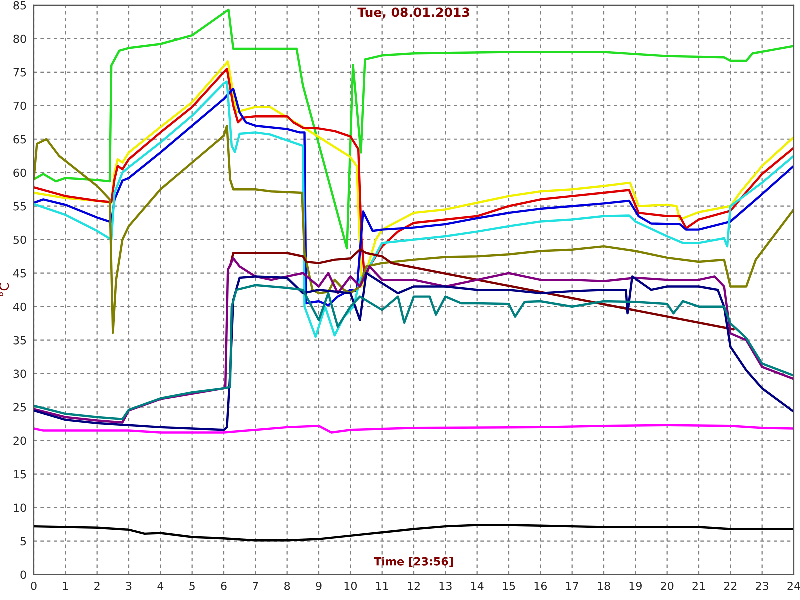 This screenshot has width=800, height=600. What do you see at coordinates (477, 586) in the screenshot?
I see `x-tick-label: 14` at bounding box center [477, 586].